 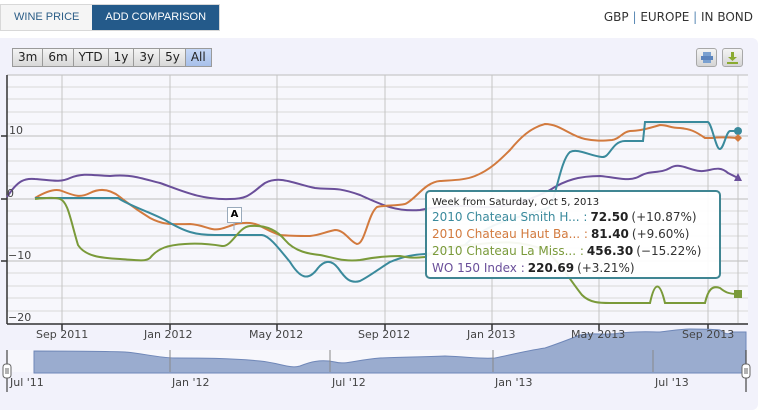 I want to click on range-1y-button: 1y, so click(x=121, y=57).